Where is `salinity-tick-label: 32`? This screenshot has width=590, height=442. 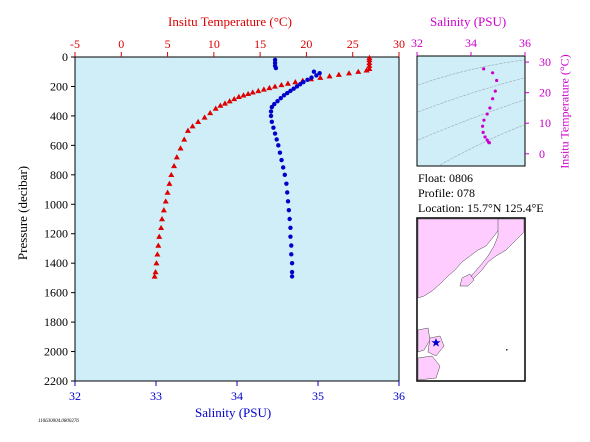
salinity-tick-label: 32 is located at coordinates (75, 396).